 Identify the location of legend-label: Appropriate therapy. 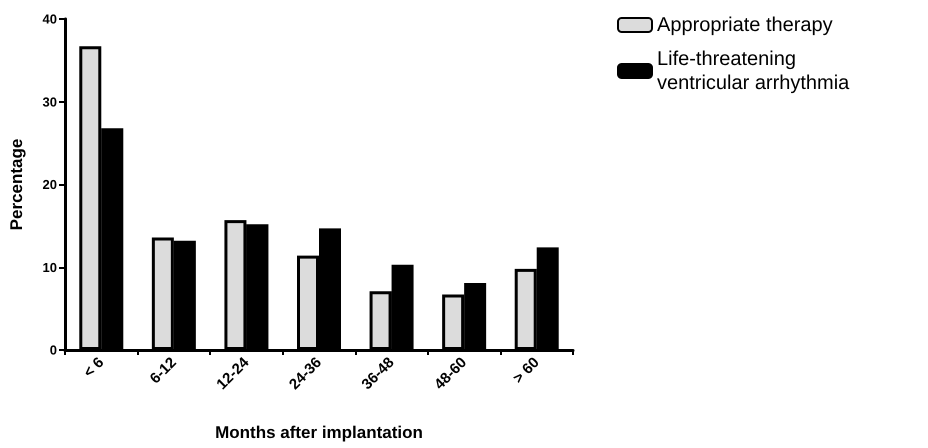
(745, 25).